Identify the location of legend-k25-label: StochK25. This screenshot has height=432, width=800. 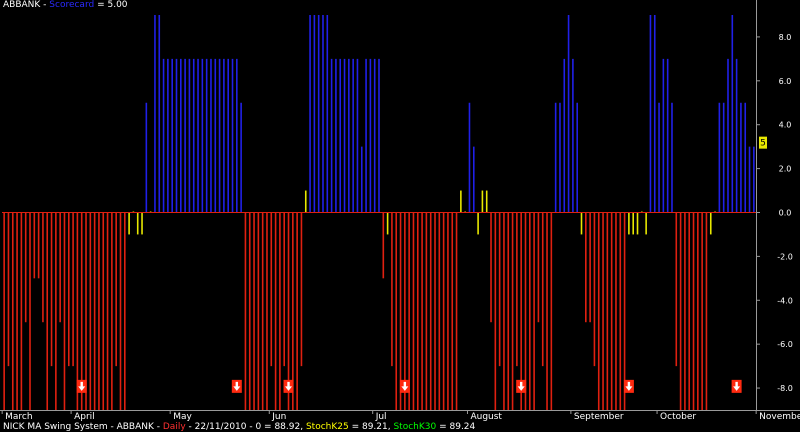
(327, 427).